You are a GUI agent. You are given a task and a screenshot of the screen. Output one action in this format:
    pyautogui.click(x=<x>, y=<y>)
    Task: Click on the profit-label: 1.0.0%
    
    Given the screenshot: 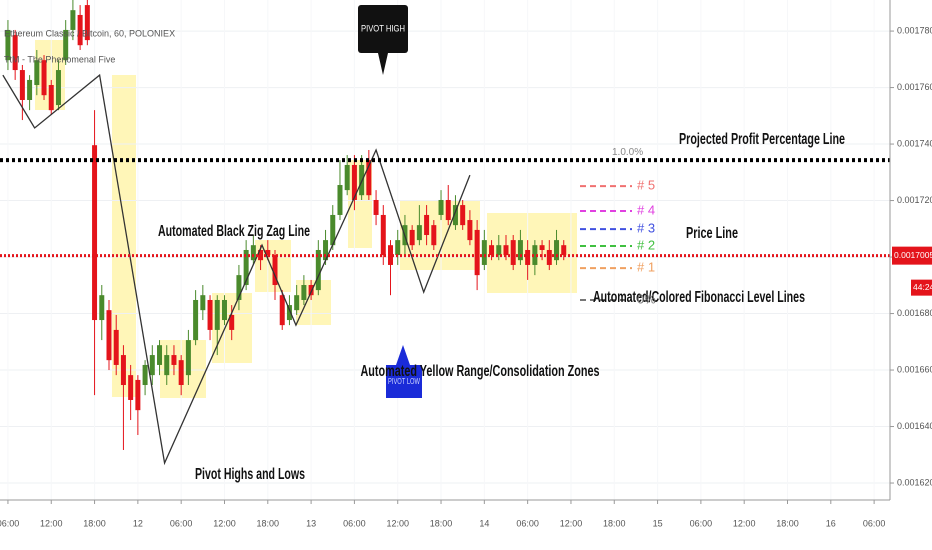 What is the action you would take?
    pyautogui.click(x=627, y=152)
    